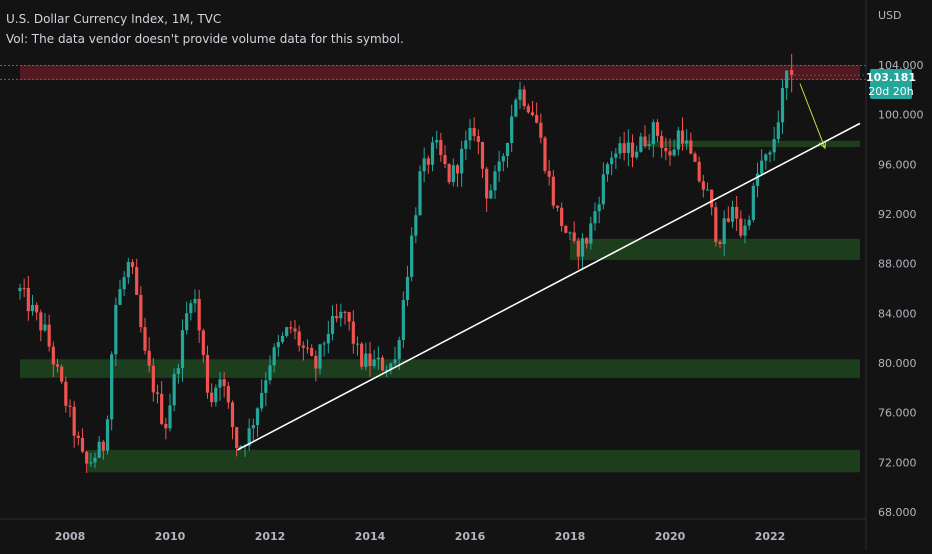 This screenshot has width=932, height=554. I want to click on projection-arrow-line, so click(812, 116).